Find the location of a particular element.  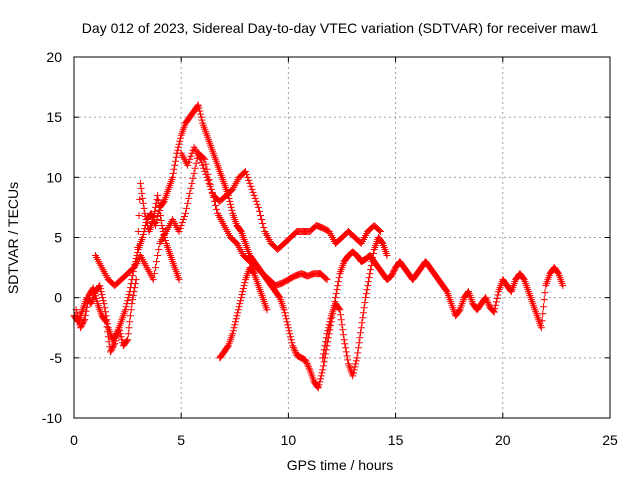

x-tick-label: 0 is located at coordinates (74, 440).